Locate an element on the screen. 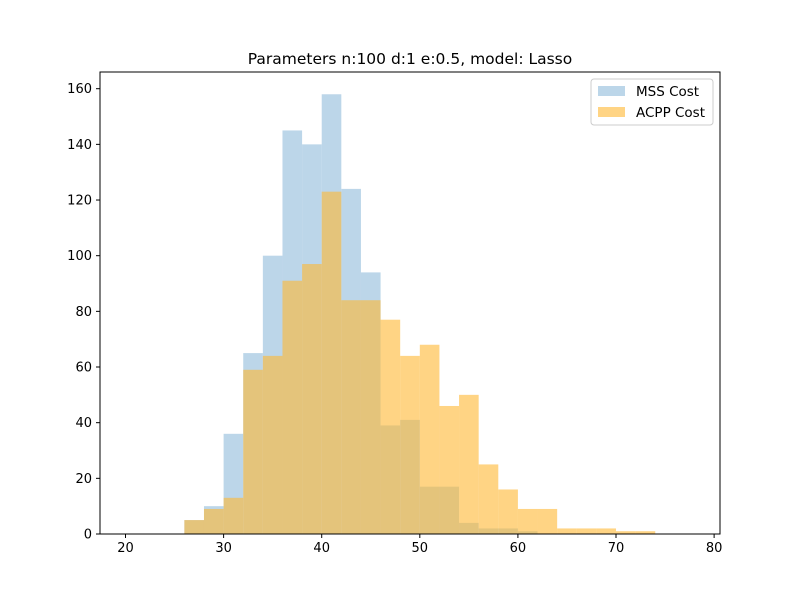 The image size is (800, 600). y-tick-label: 20 is located at coordinates (83, 479).